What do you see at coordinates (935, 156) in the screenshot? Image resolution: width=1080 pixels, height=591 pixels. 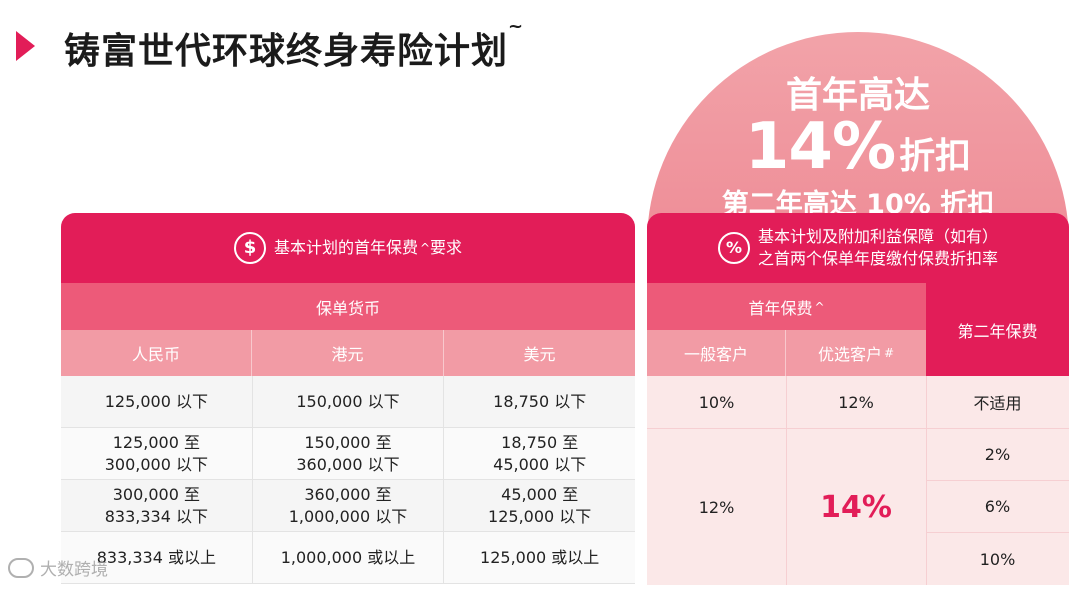 I see `promo-big-suffix: 折扣` at bounding box center [935, 156].